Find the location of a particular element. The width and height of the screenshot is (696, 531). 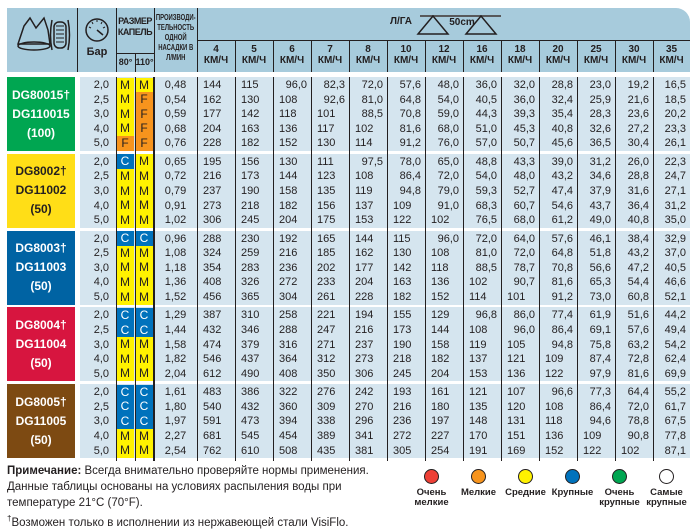

rate-cell: 49,0 is located at coordinates (600, 220).